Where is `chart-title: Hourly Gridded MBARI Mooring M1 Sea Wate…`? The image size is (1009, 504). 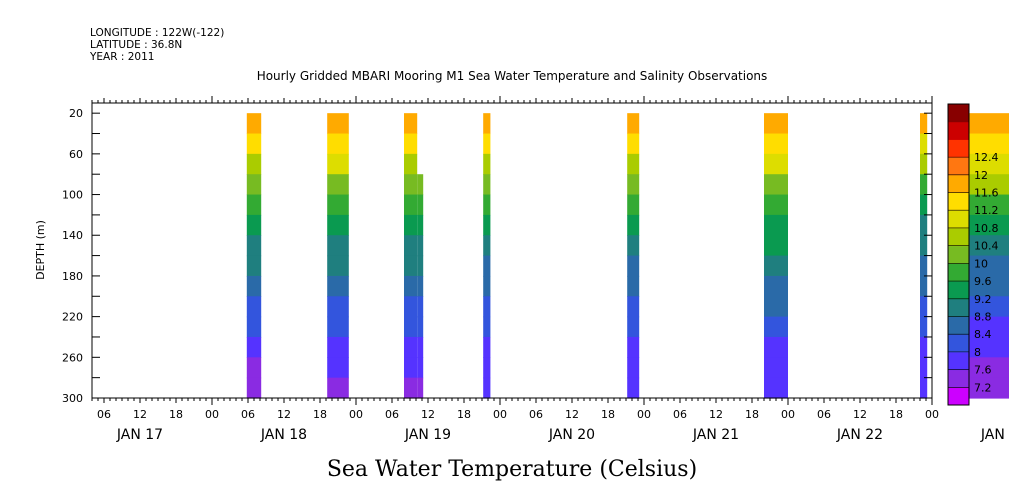 chart-title: Hourly Gridded MBARI Mooring M1 Sea Wate… is located at coordinates (512, 76).